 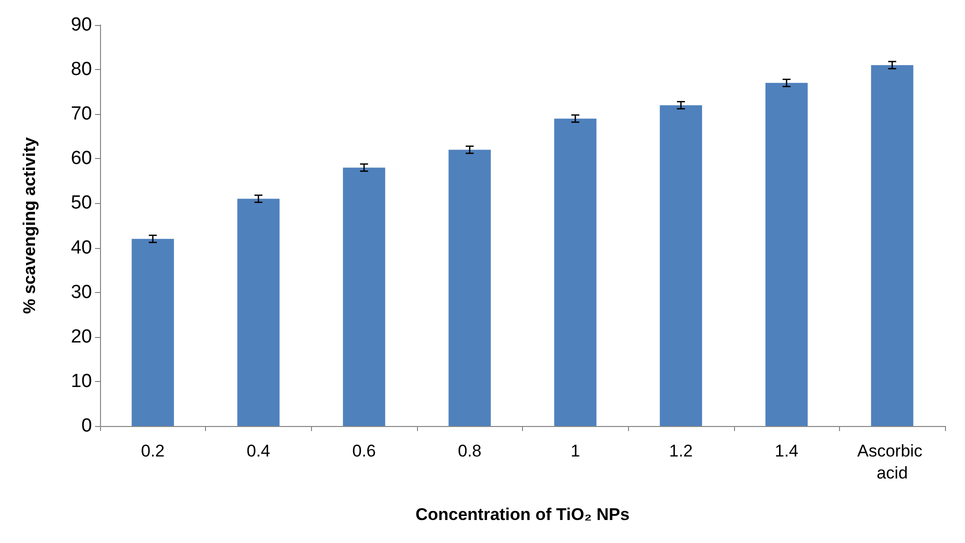 What do you see at coordinates (81, 25) in the screenshot?
I see `y-tick-label: 90` at bounding box center [81, 25].